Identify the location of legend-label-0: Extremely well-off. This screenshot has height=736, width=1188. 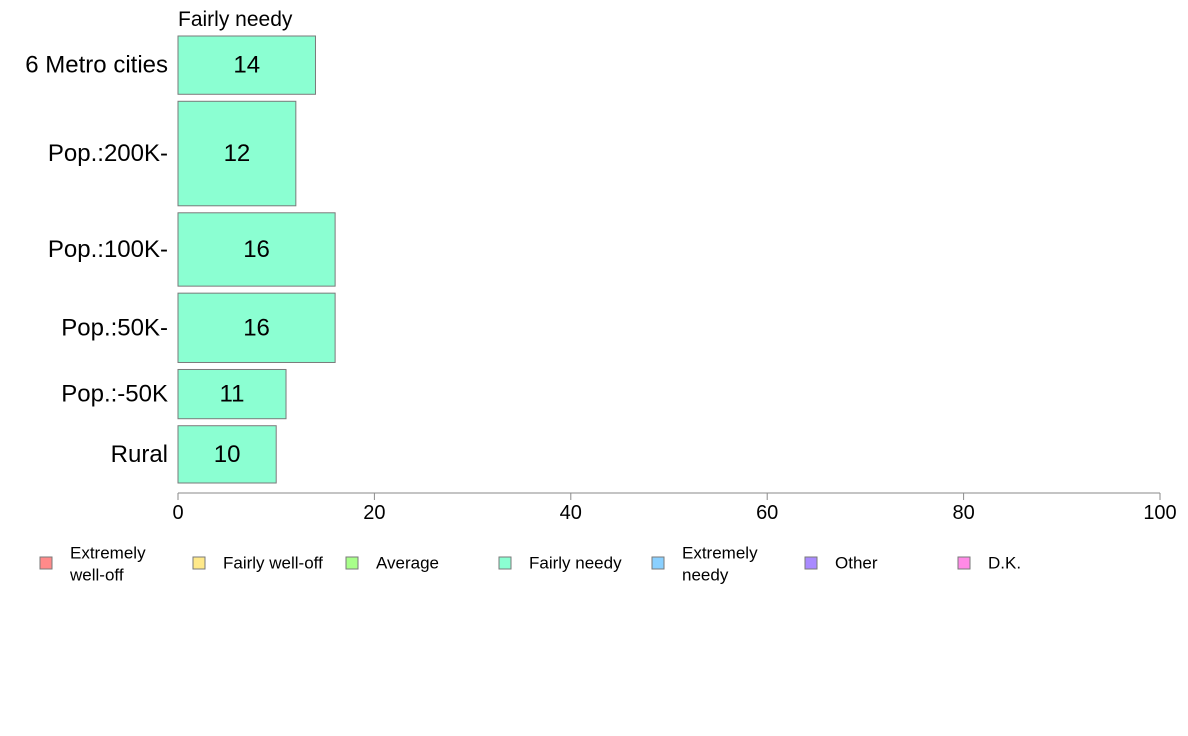
(107, 564).